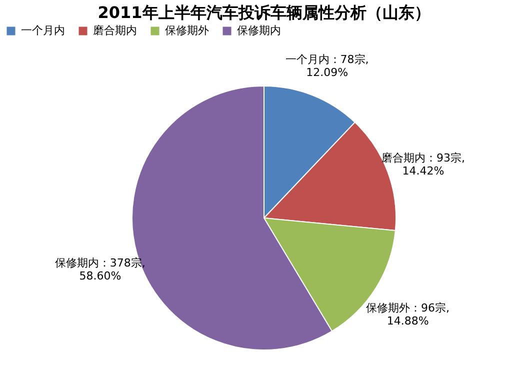 This screenshot has height=384, width=528. I want to click on legend-label: 保修期内, so click(259, 30).